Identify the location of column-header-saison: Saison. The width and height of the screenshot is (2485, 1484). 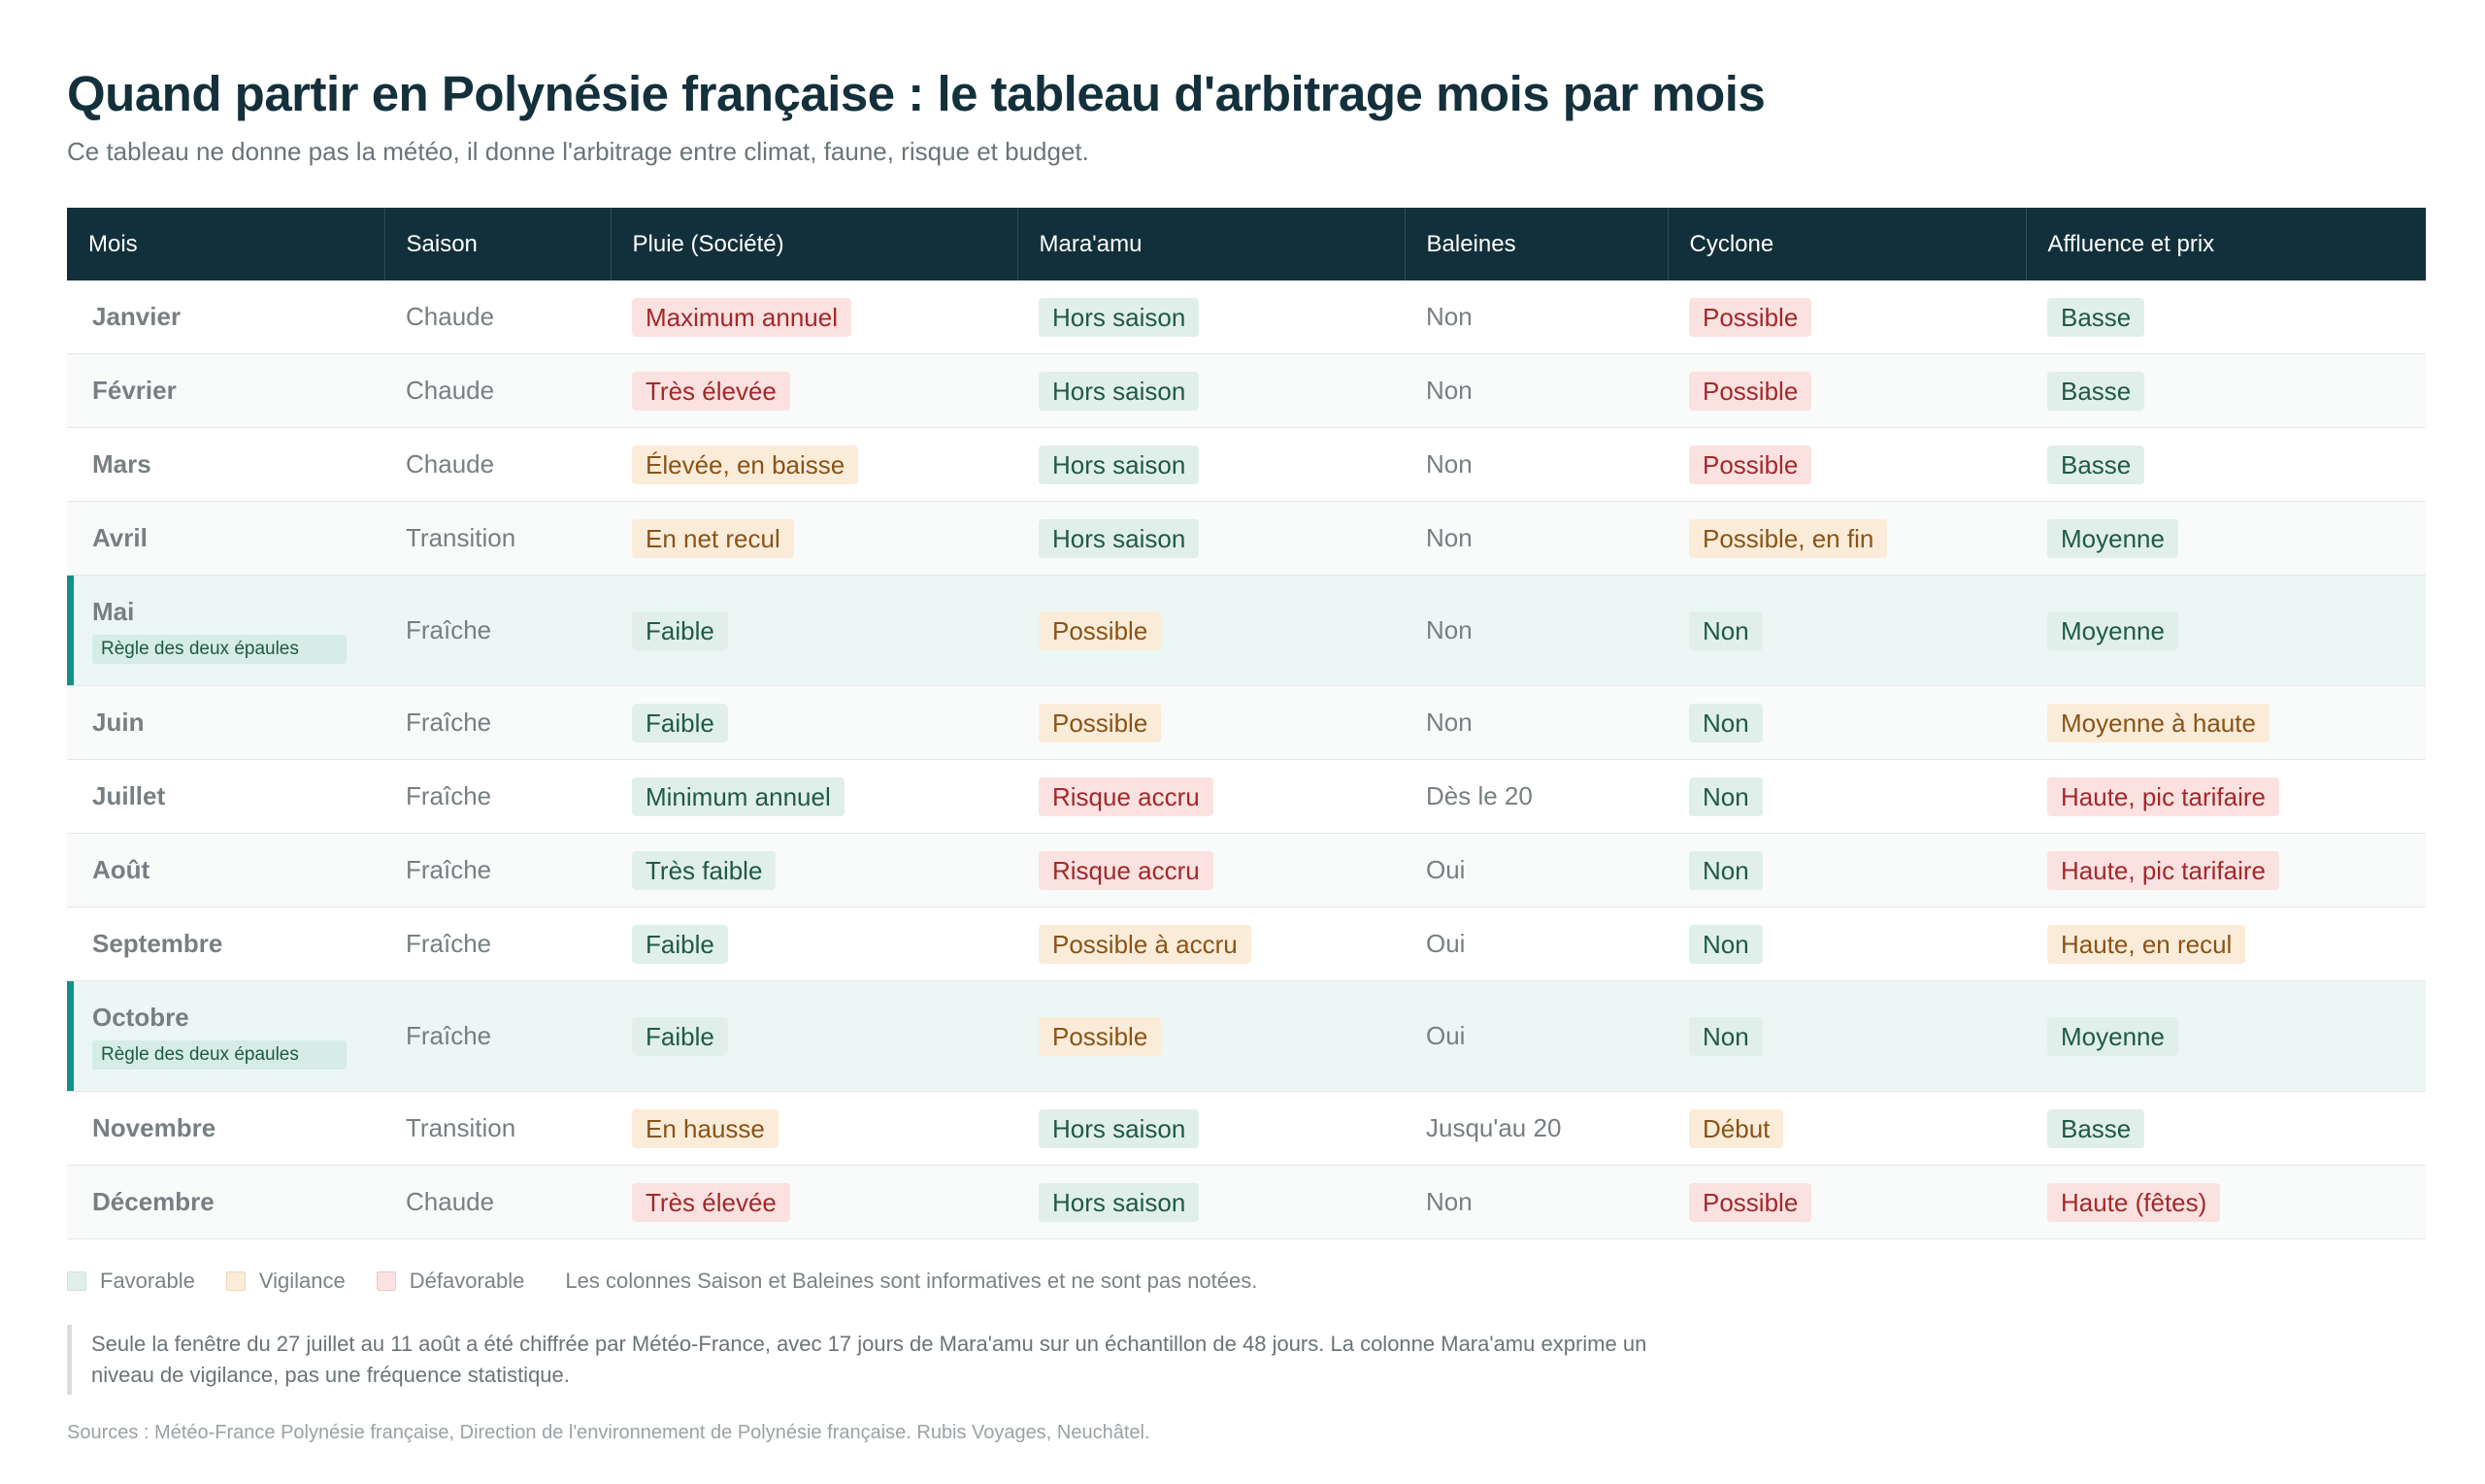
(498, 244).